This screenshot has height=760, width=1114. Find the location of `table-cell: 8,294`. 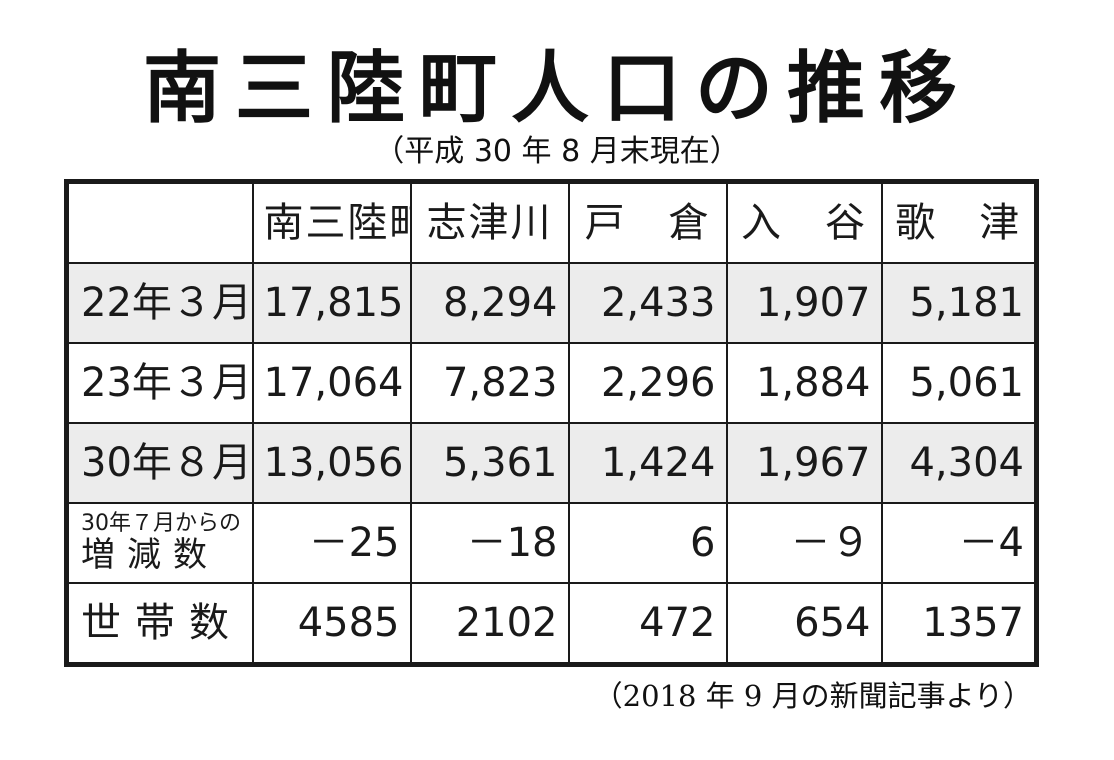

table-cell: 8,294 is located at coordinates (489, 303).